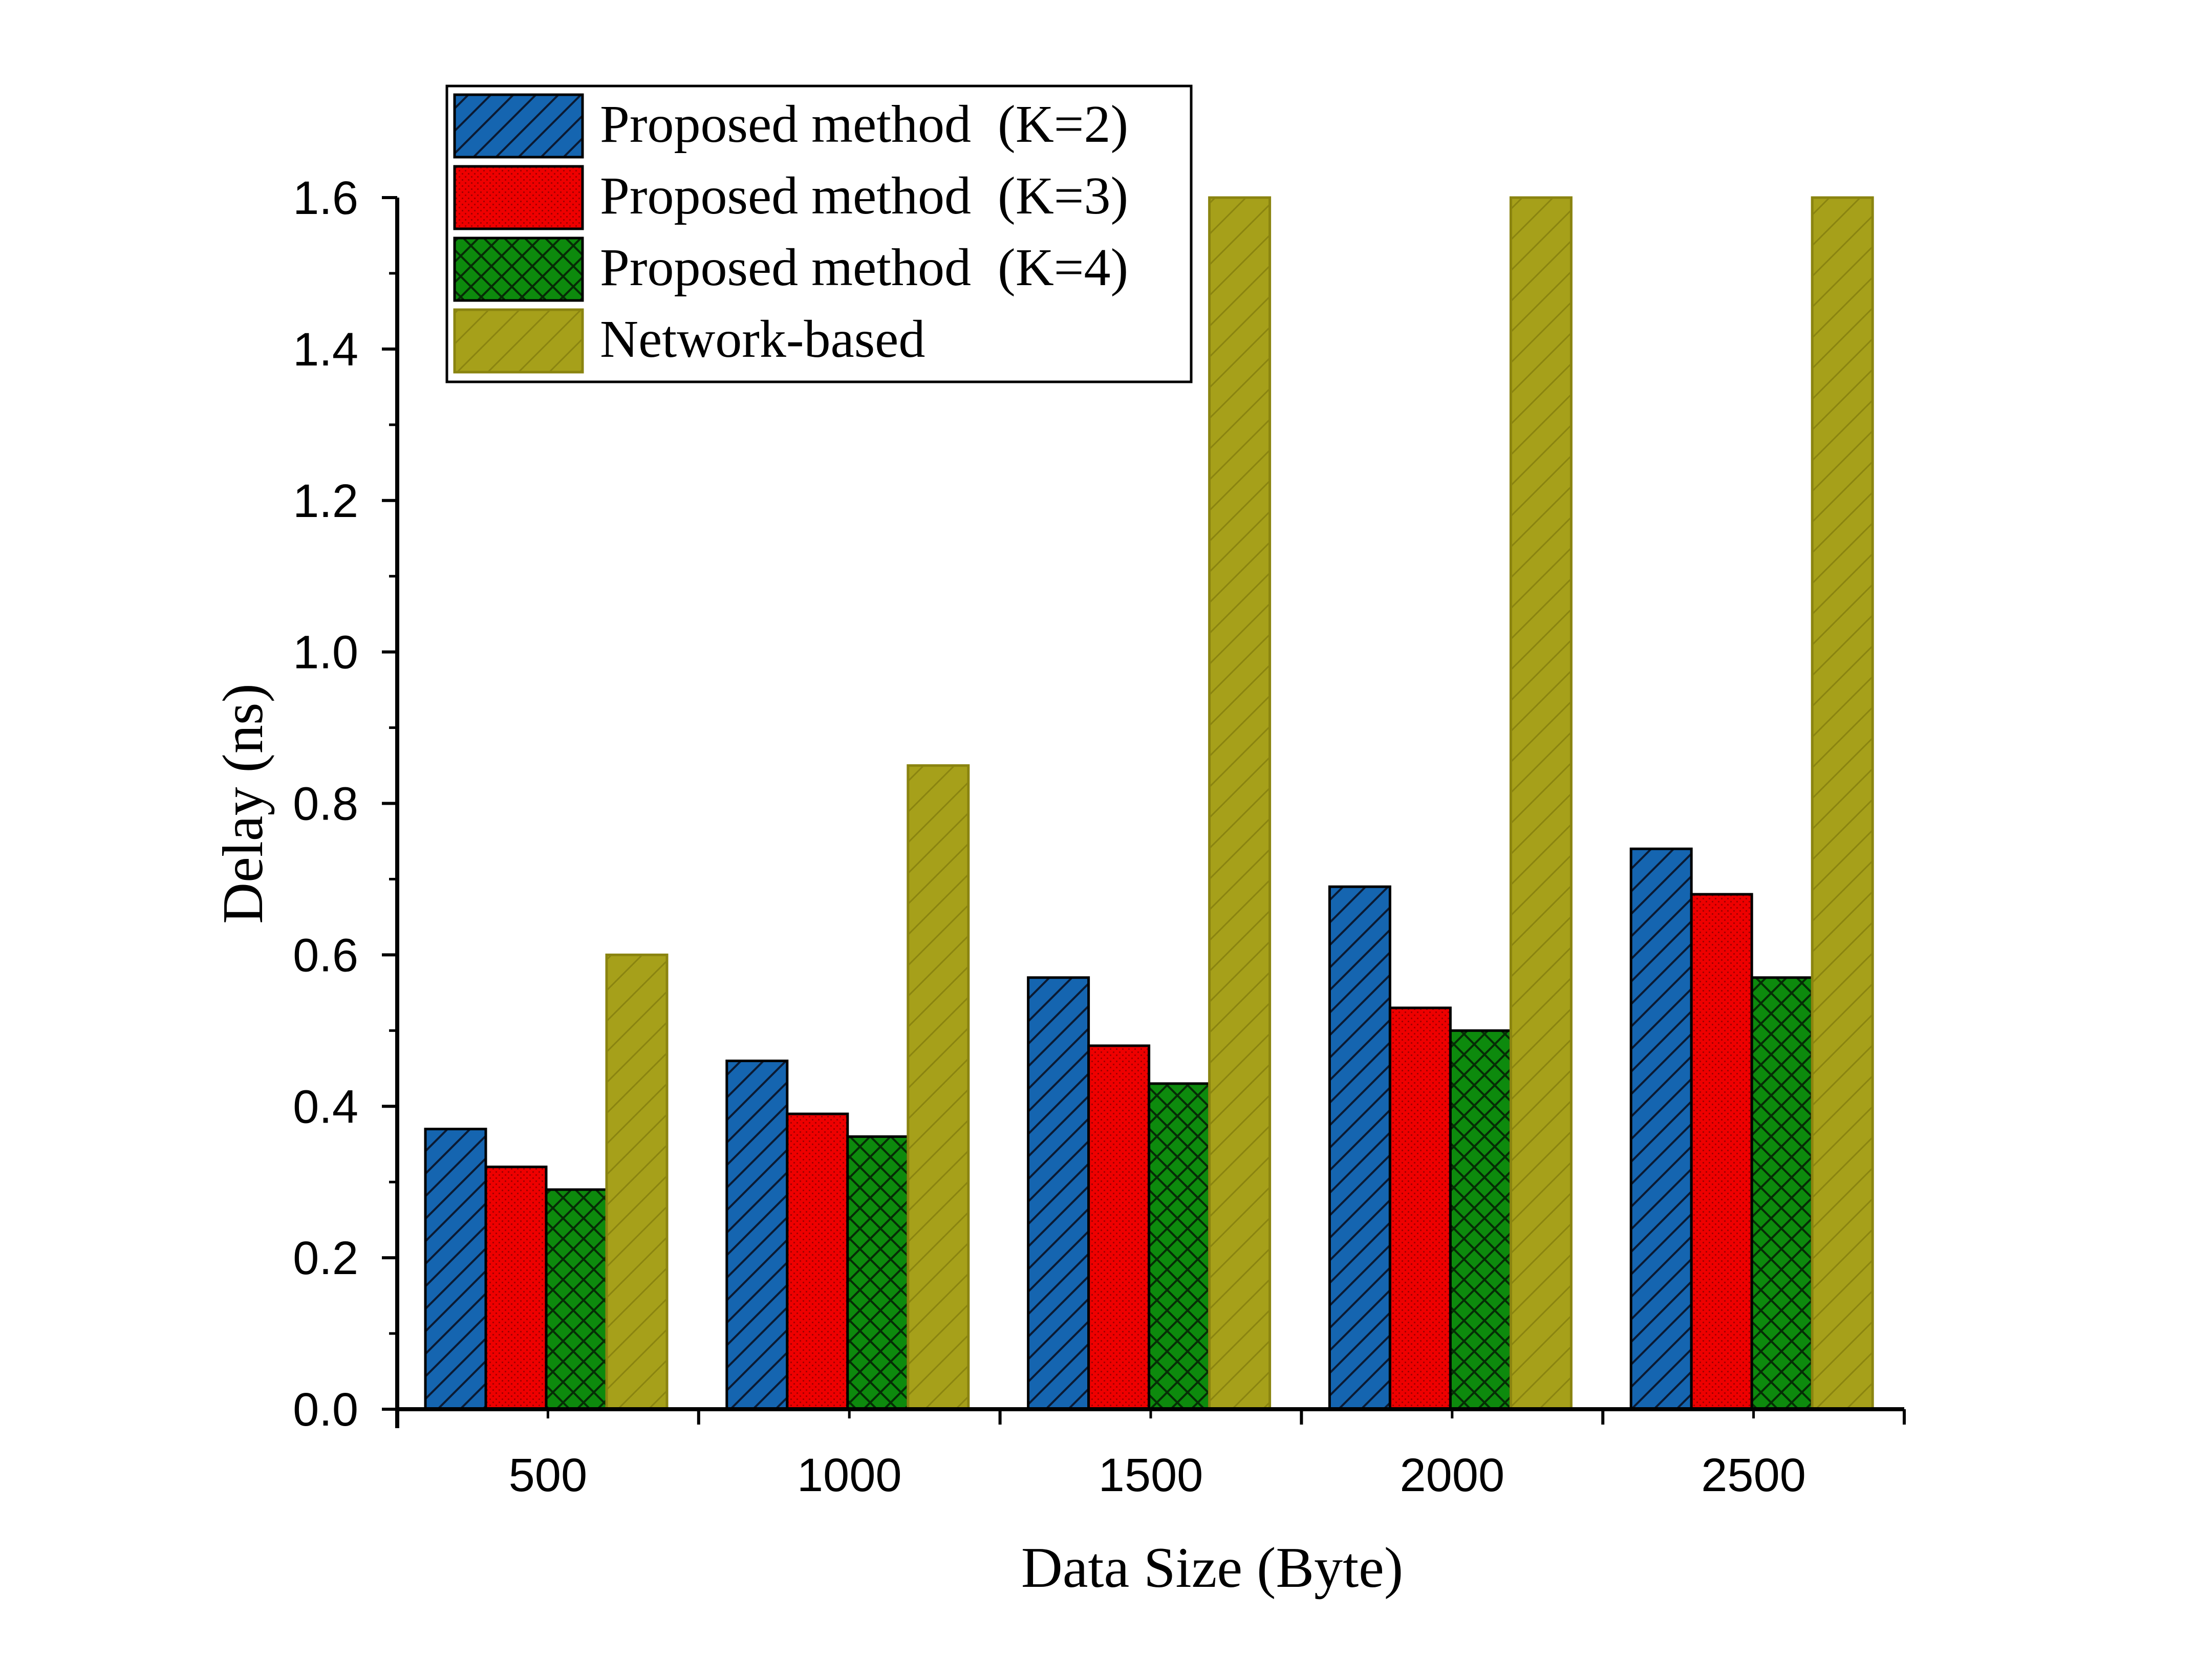 The image size is (2195, 1680). Describe the element at coordinates (325, 1258) in the screenshot. I see `y-tick-label: 0.2` at that location.